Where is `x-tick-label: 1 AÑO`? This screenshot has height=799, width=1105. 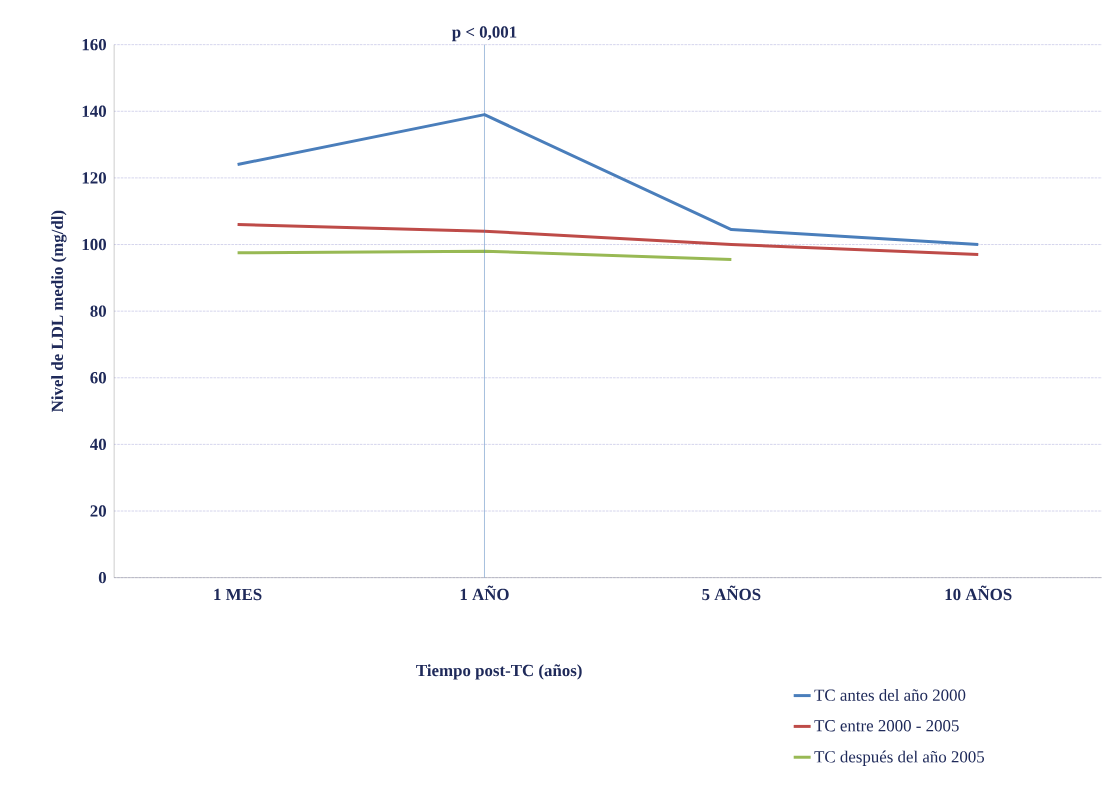 x-tick-label: 1 AÑO is located at coordinates (484, 593).